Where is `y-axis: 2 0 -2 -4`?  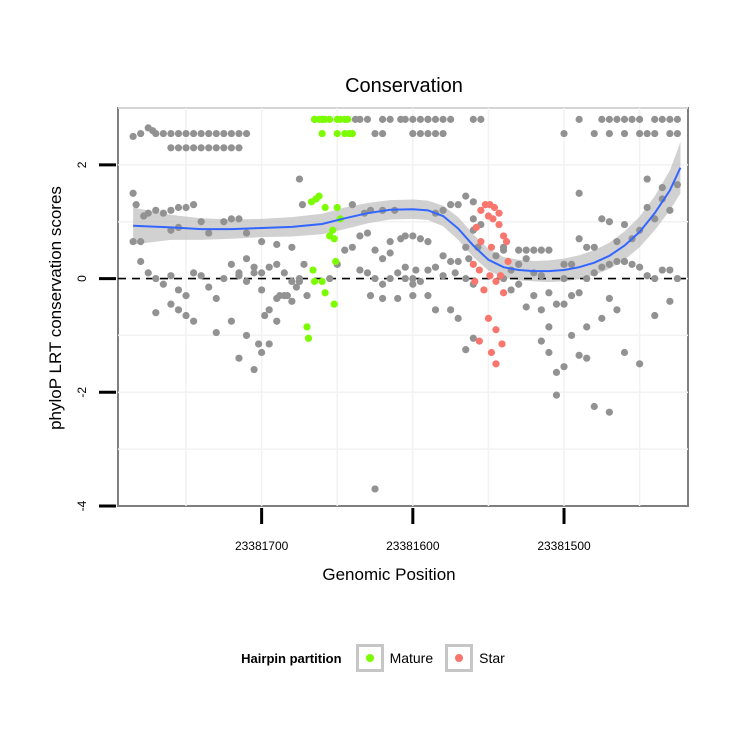 y-axis: 2 0 -2 -4 is located at coordinates (95, 336).